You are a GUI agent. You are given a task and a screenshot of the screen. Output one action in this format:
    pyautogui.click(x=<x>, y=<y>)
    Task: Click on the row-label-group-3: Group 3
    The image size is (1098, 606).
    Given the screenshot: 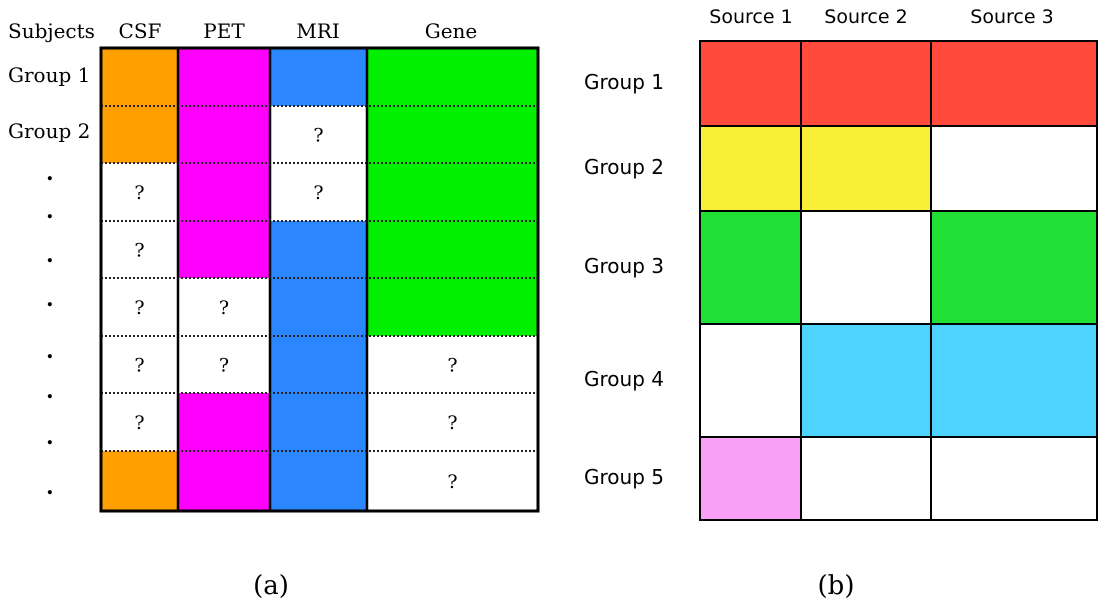 What is the action you would take?
    pyautogui.click(x=624, y=266)
    